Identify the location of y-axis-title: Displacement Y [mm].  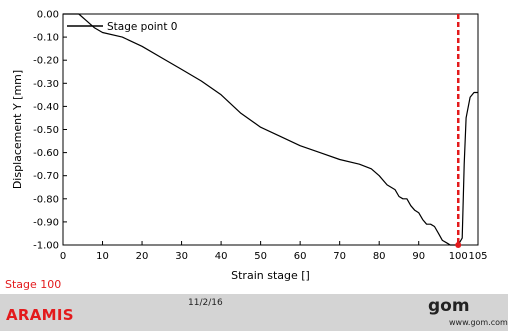
(17, 129).